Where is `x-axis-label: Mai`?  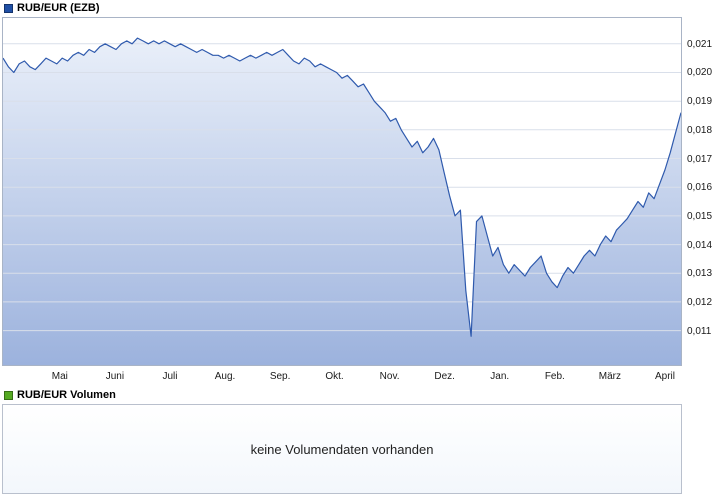 x-axis-label: Mai is located at coordinates (59, 376).